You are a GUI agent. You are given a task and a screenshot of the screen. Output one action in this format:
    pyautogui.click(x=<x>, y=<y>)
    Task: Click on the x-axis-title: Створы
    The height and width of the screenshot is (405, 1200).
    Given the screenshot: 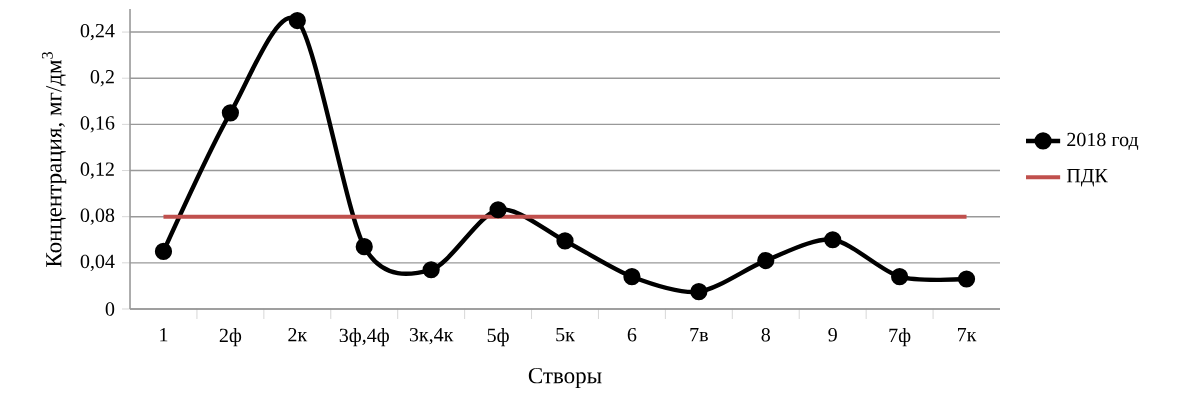 What is the action you would take?
    pyautogui.click(x=565, y=378)
    